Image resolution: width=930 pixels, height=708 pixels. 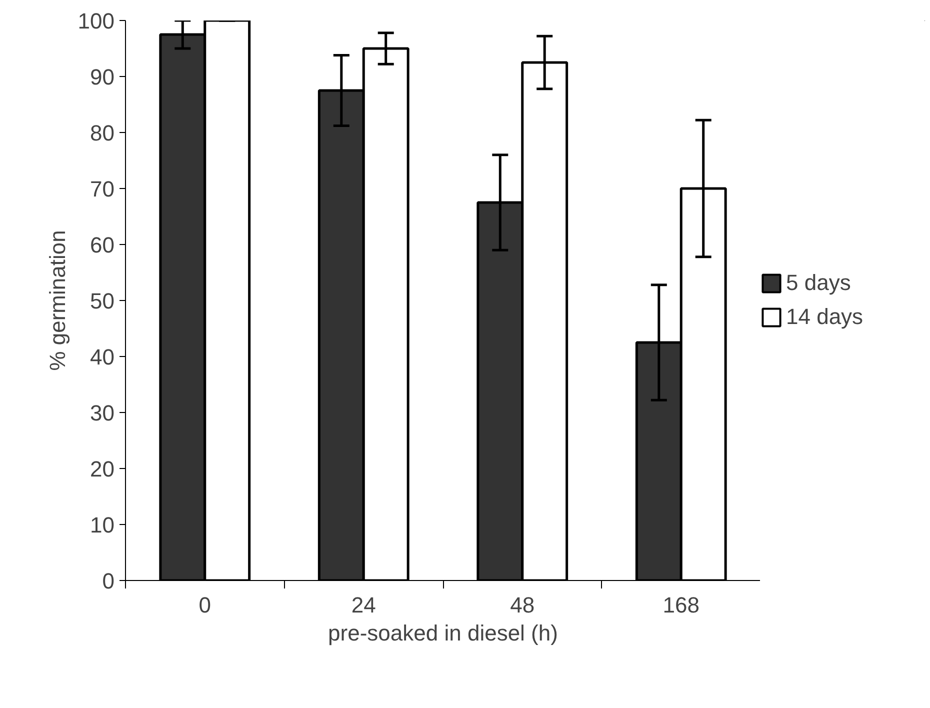 What do you see at coordinates (102, 413) in the screenshot?
I see `y-tick-label: 30` at bounding box center [102, 413].